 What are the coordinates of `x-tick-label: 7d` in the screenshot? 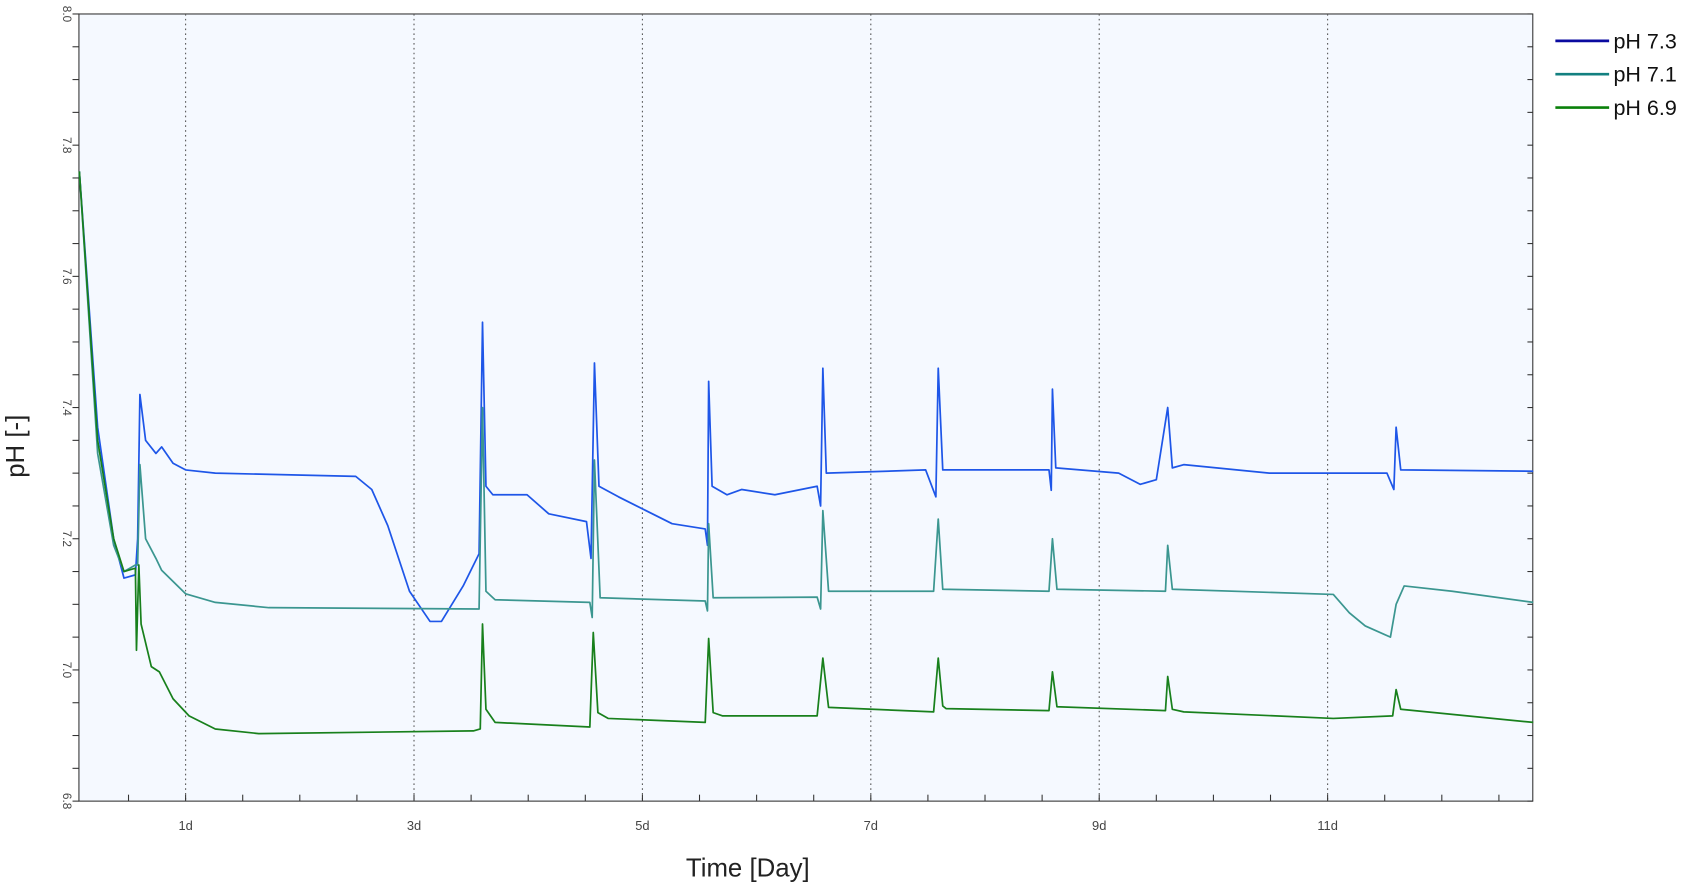 It's located at (871, 825).